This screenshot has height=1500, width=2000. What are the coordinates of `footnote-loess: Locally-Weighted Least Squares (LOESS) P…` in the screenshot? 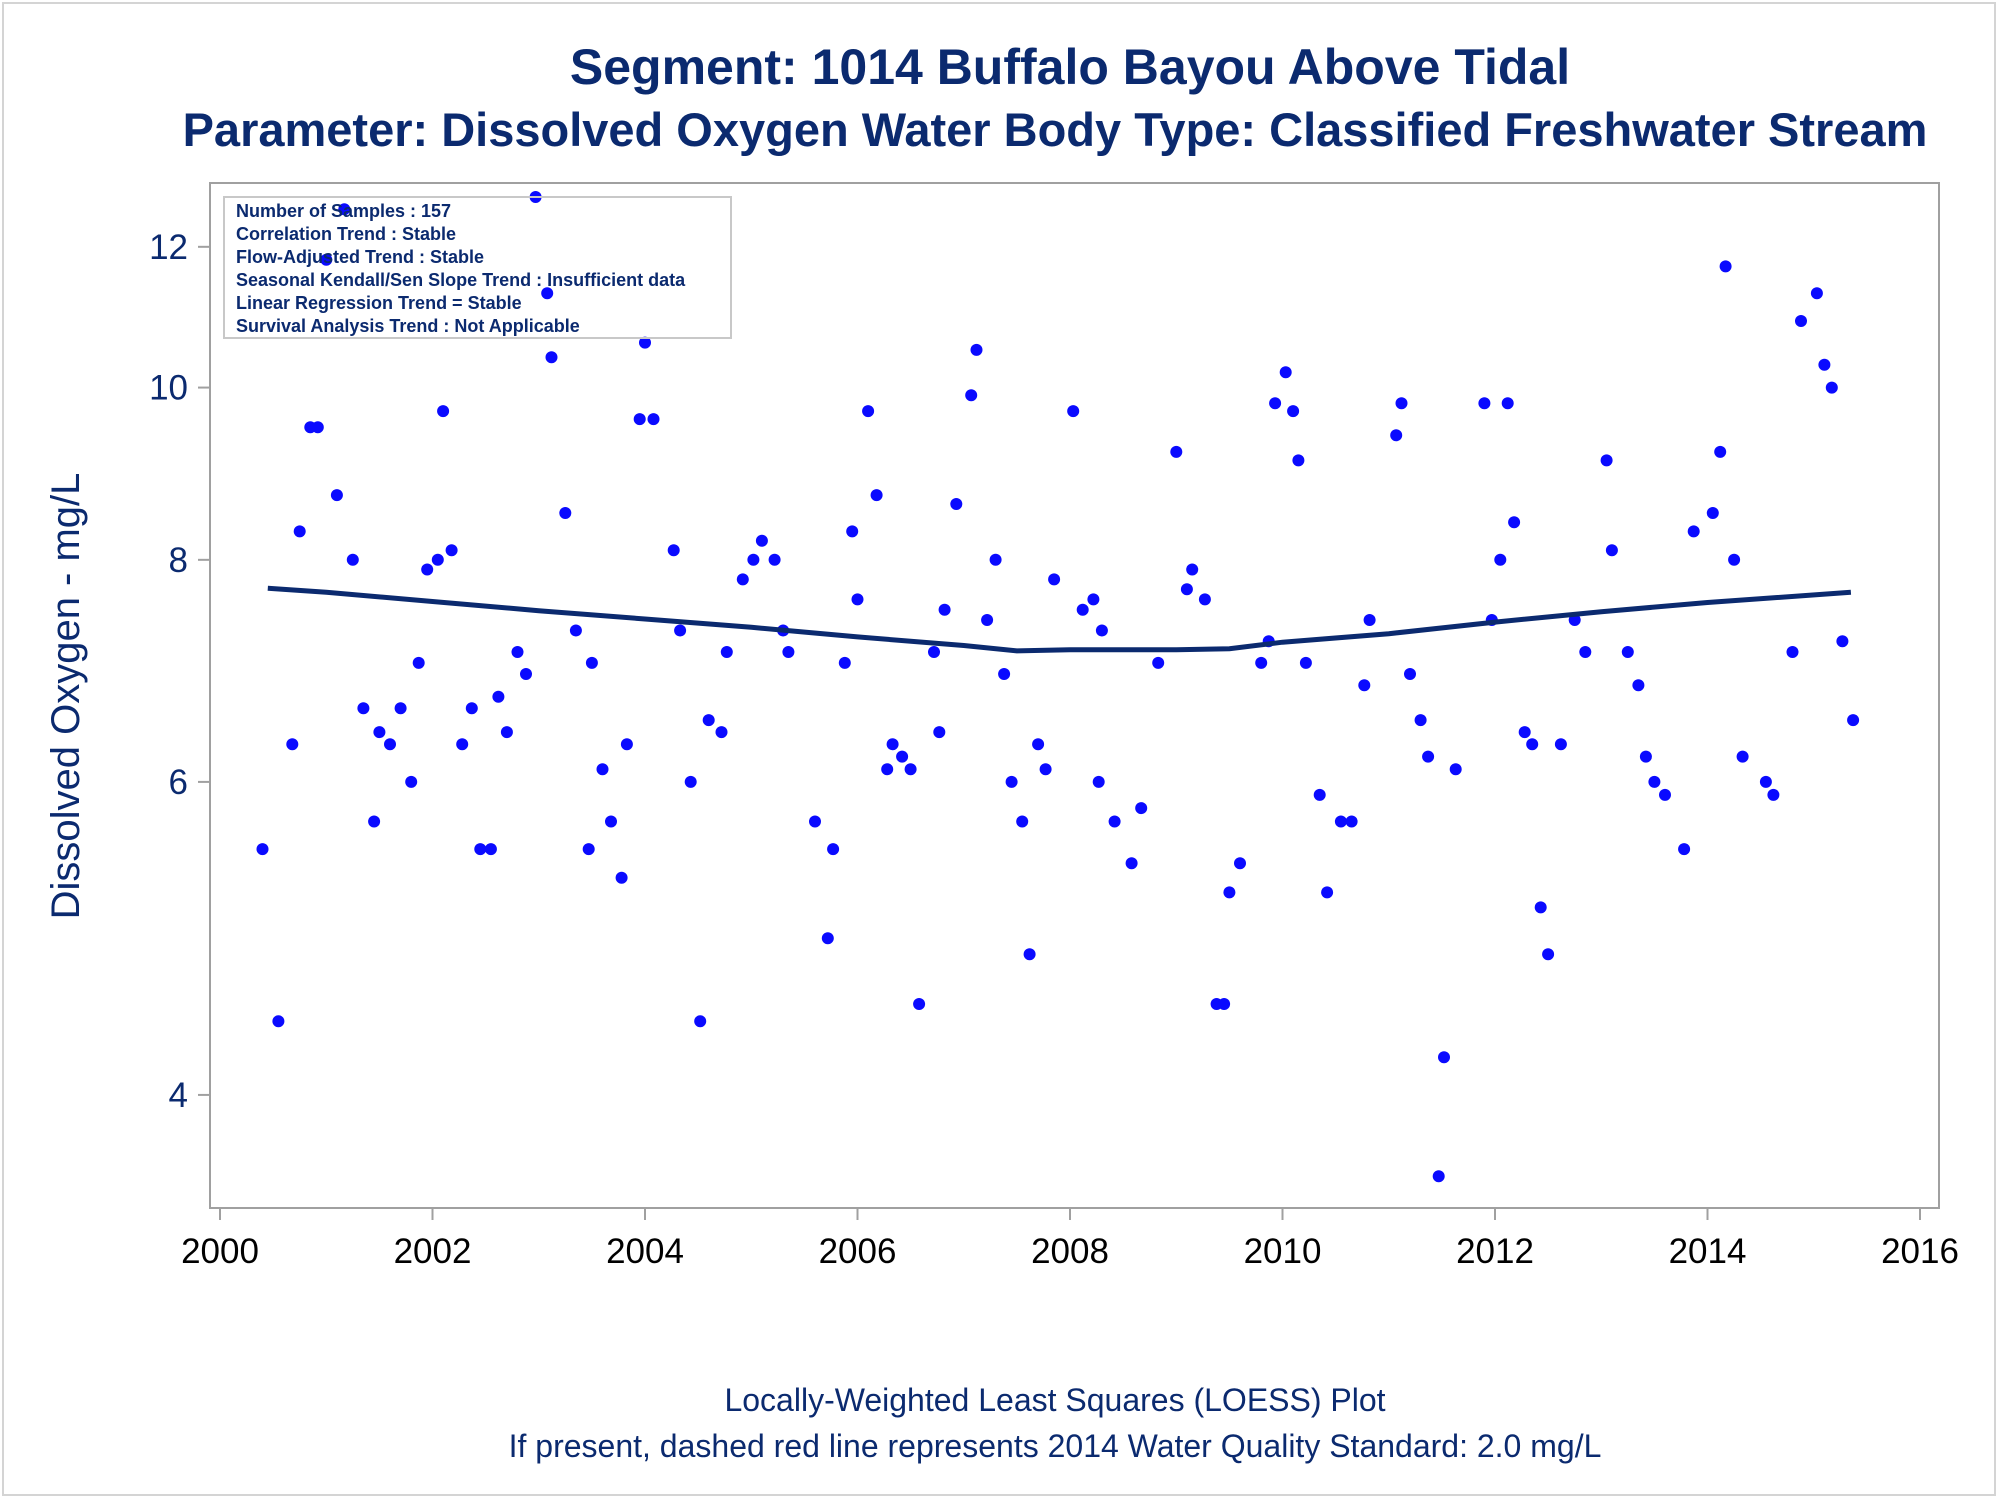 It's located at (1055, 1400).